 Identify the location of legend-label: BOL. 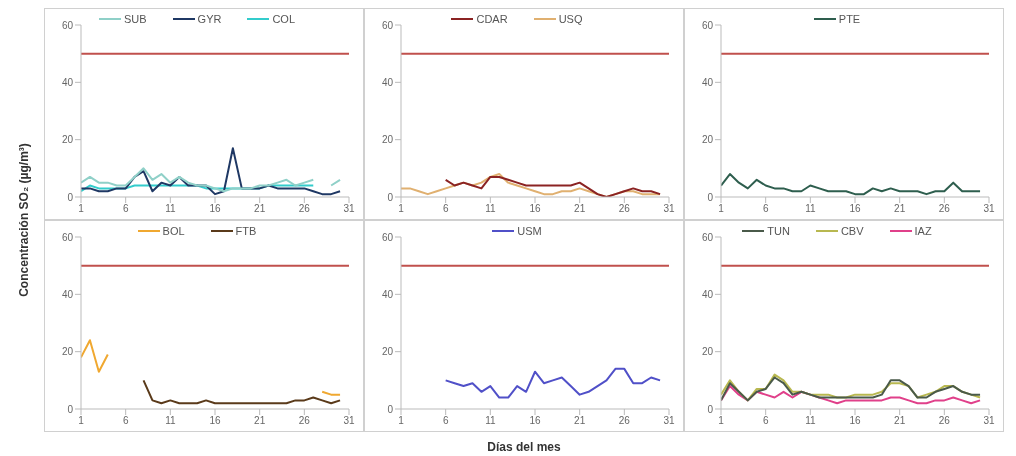
(173, 231).